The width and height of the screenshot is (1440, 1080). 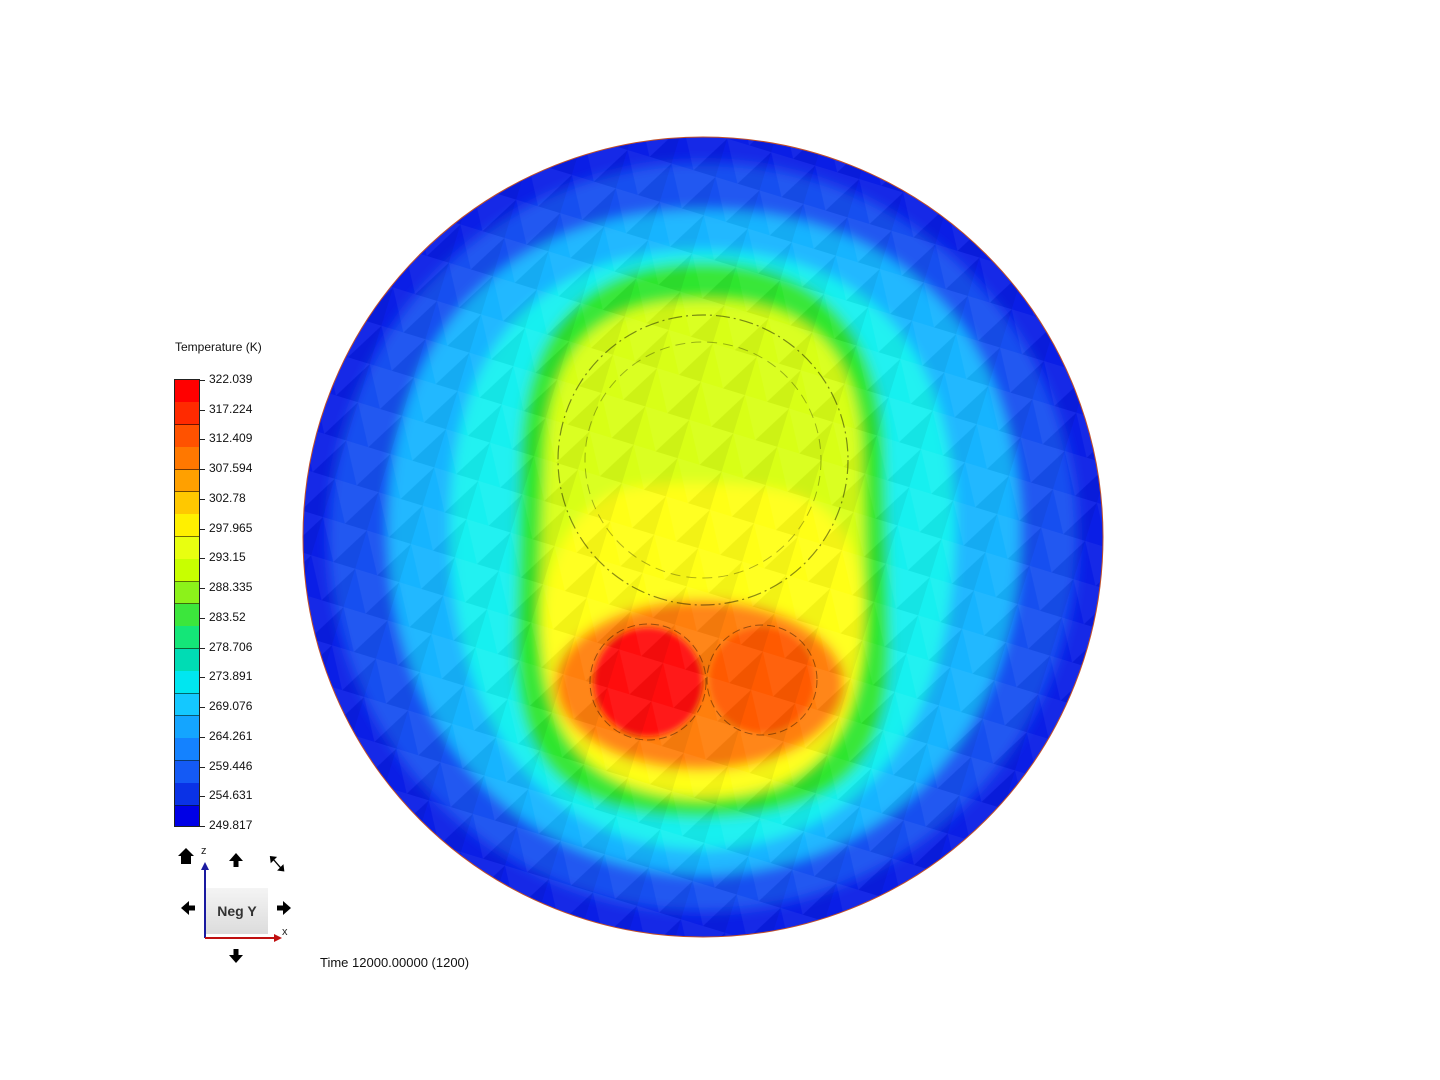 I want to click on color-bar-tick-label: 264.261, so click(x=231, y=735).